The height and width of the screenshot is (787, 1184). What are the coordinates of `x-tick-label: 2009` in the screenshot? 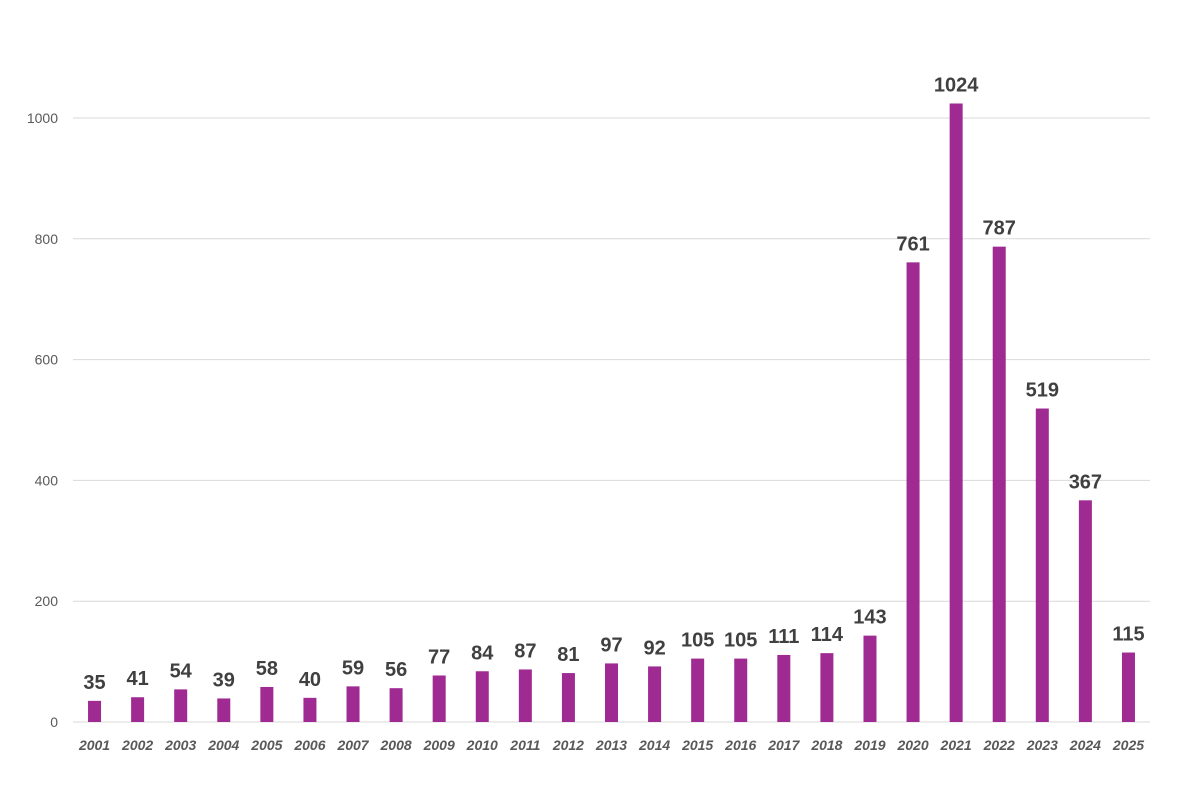 It's located at (439, 745).